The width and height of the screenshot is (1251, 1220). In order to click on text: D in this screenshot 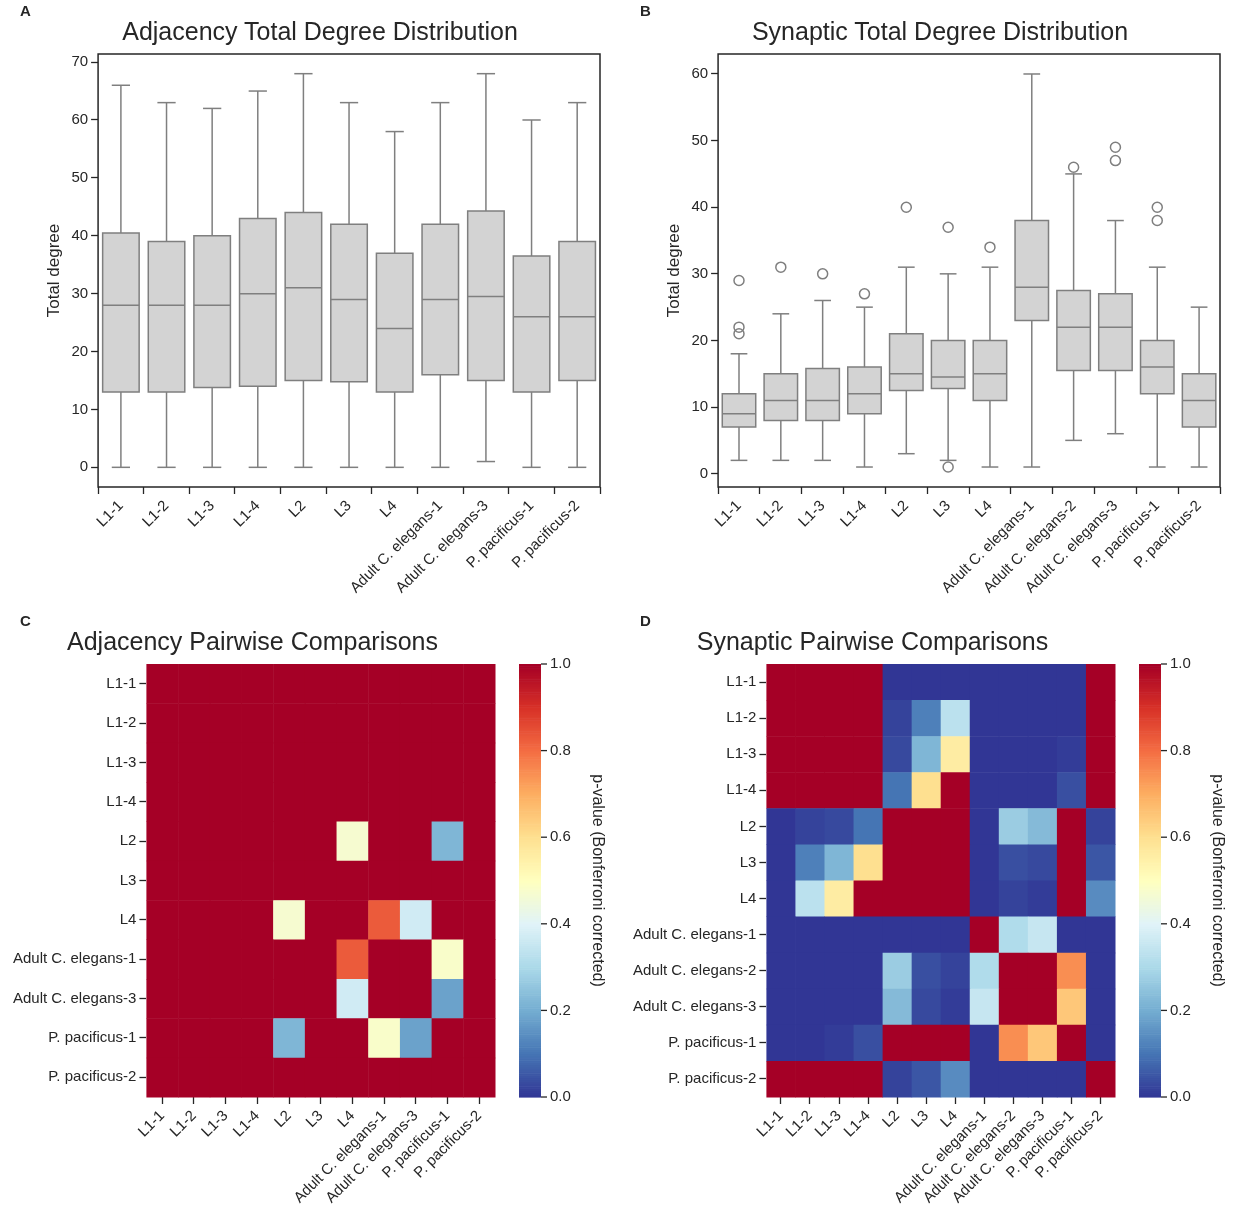, I will do `click(645, 620)`.